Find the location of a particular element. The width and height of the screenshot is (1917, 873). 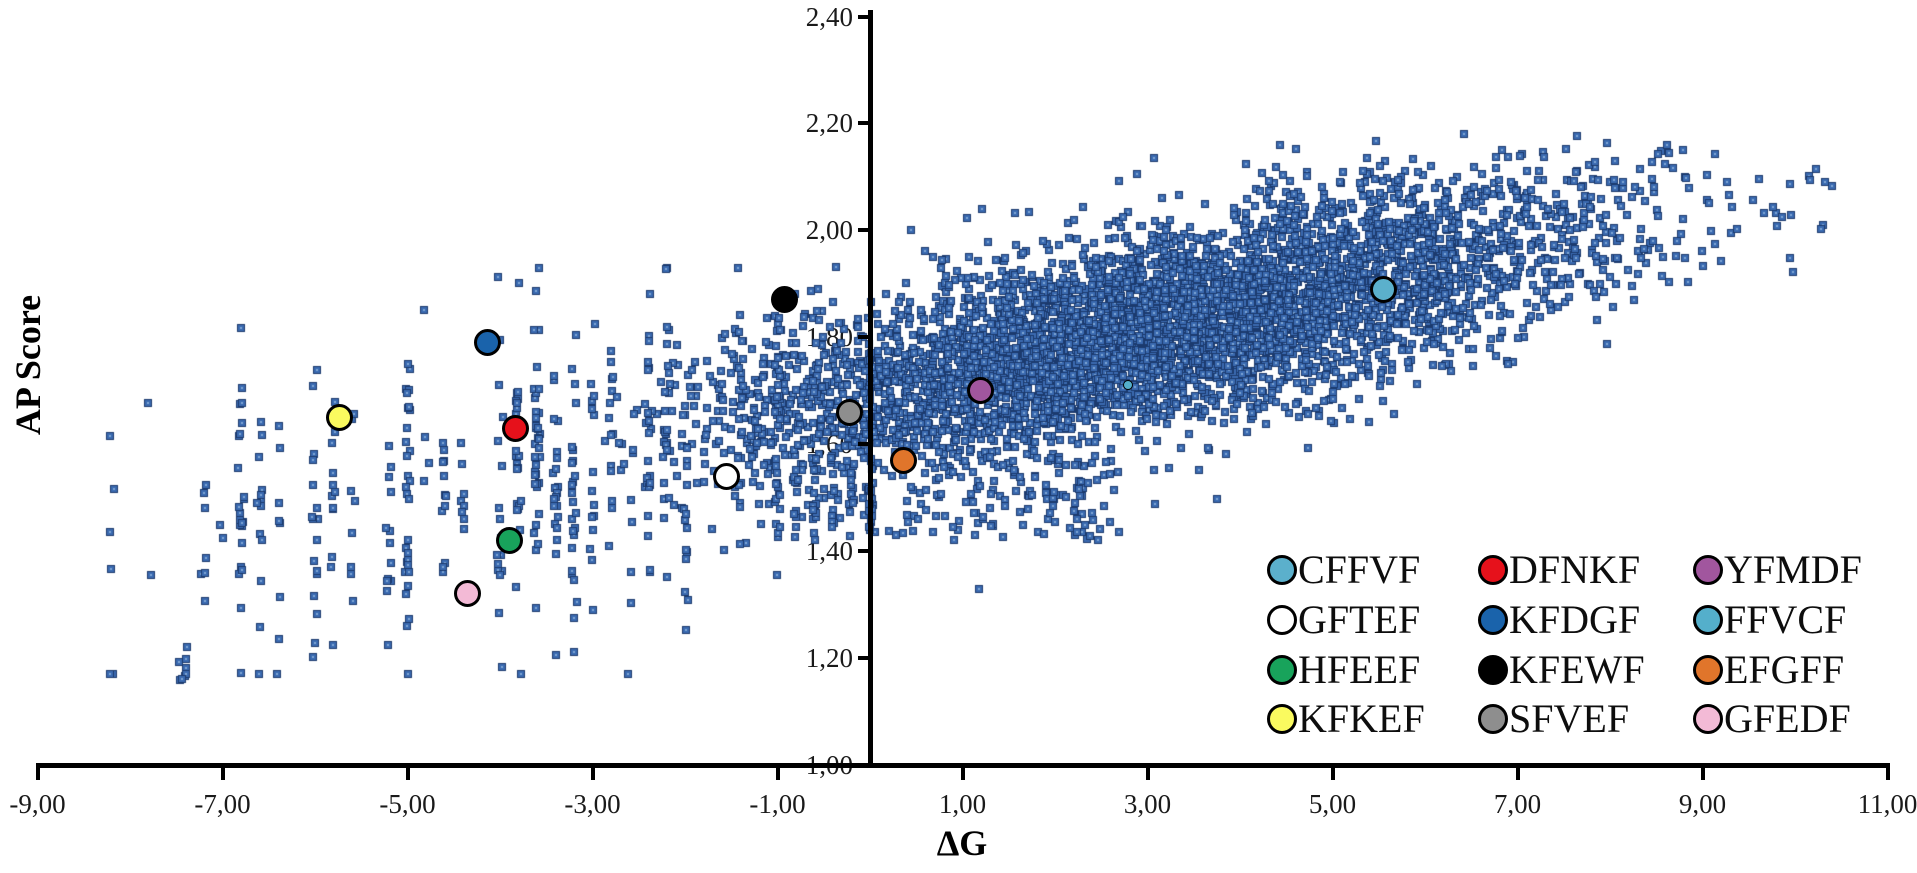

legend-item-sfvef: SFVEF is located at coordinates (1553, 719).